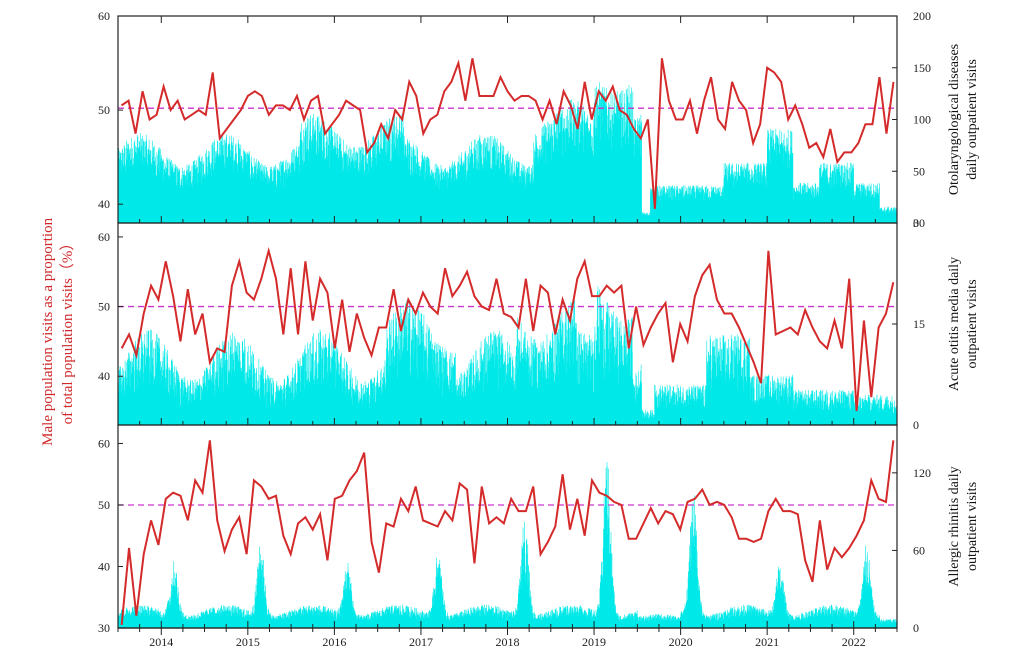  Describe the element at coordinates (161, 642) in the screenshot. I see `x-tick-label: 2014` at that location.